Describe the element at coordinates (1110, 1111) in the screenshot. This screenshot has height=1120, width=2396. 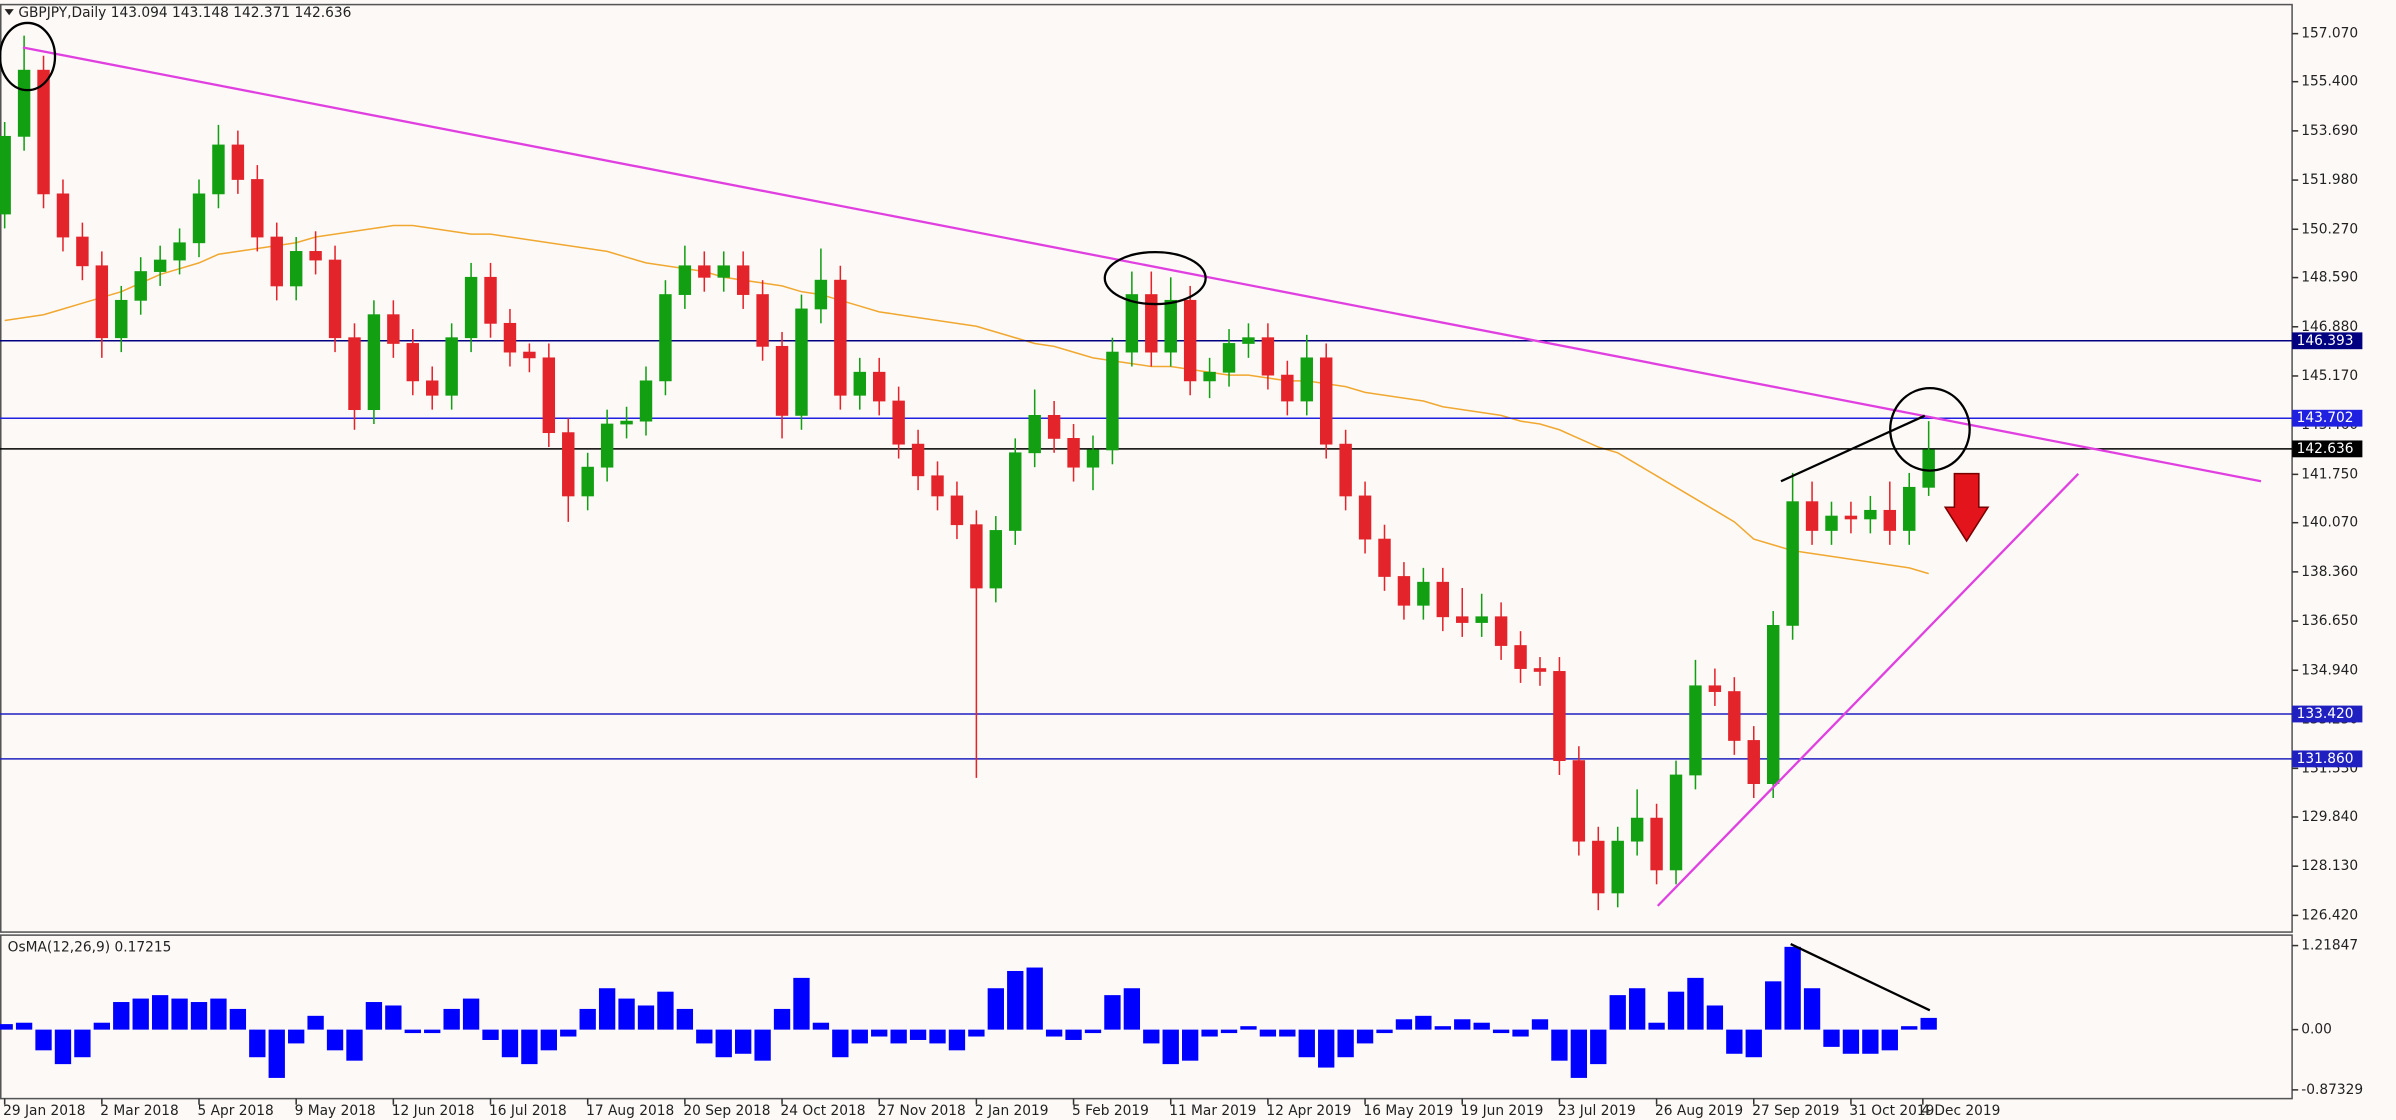
I see `x-tick-label: 5 Feb 2019` at that location.